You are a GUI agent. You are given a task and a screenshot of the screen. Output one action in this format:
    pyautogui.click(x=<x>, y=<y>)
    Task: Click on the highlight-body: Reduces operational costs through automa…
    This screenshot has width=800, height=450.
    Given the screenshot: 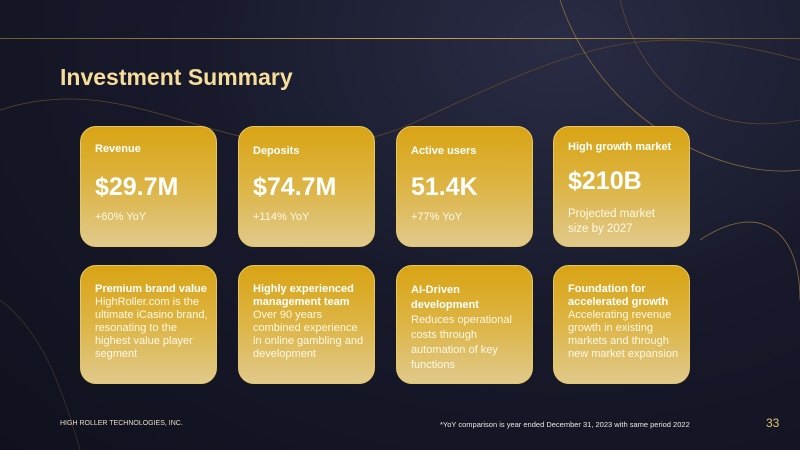 What is the action you would take?
    pyautogui.click(x=461, y=342)
    